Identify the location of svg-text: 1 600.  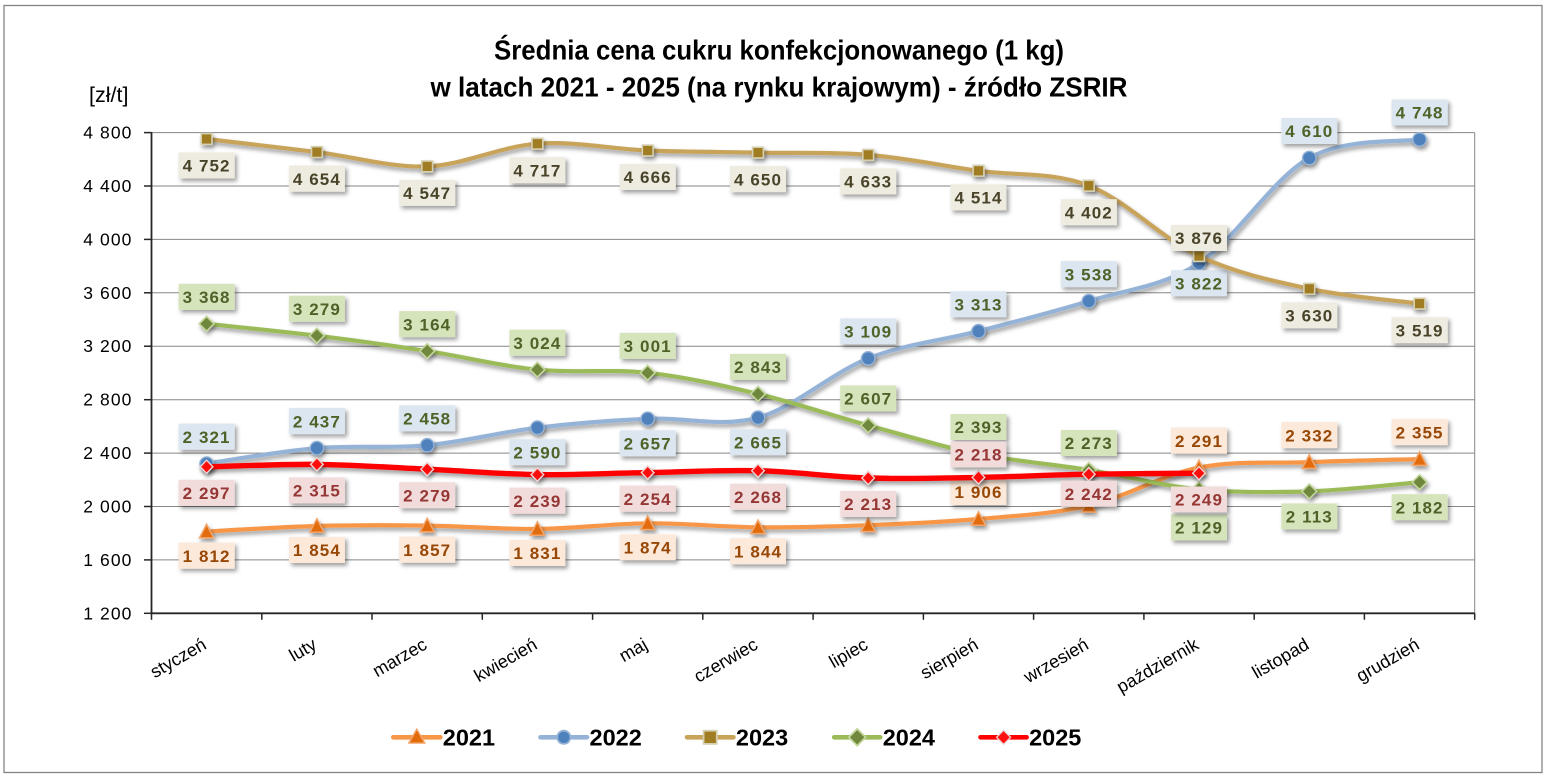
(107, 560).